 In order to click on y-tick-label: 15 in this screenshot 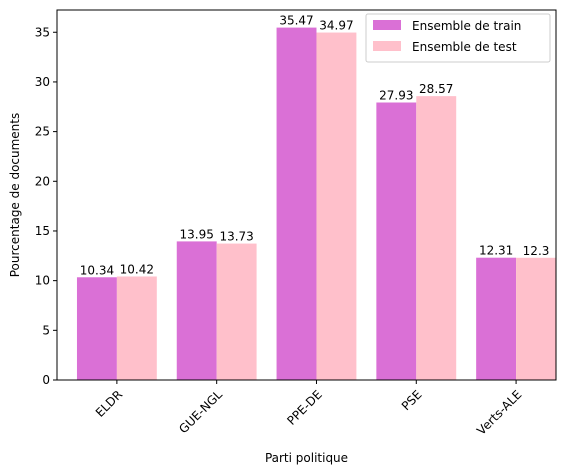, I will do `click(42, 231)`.